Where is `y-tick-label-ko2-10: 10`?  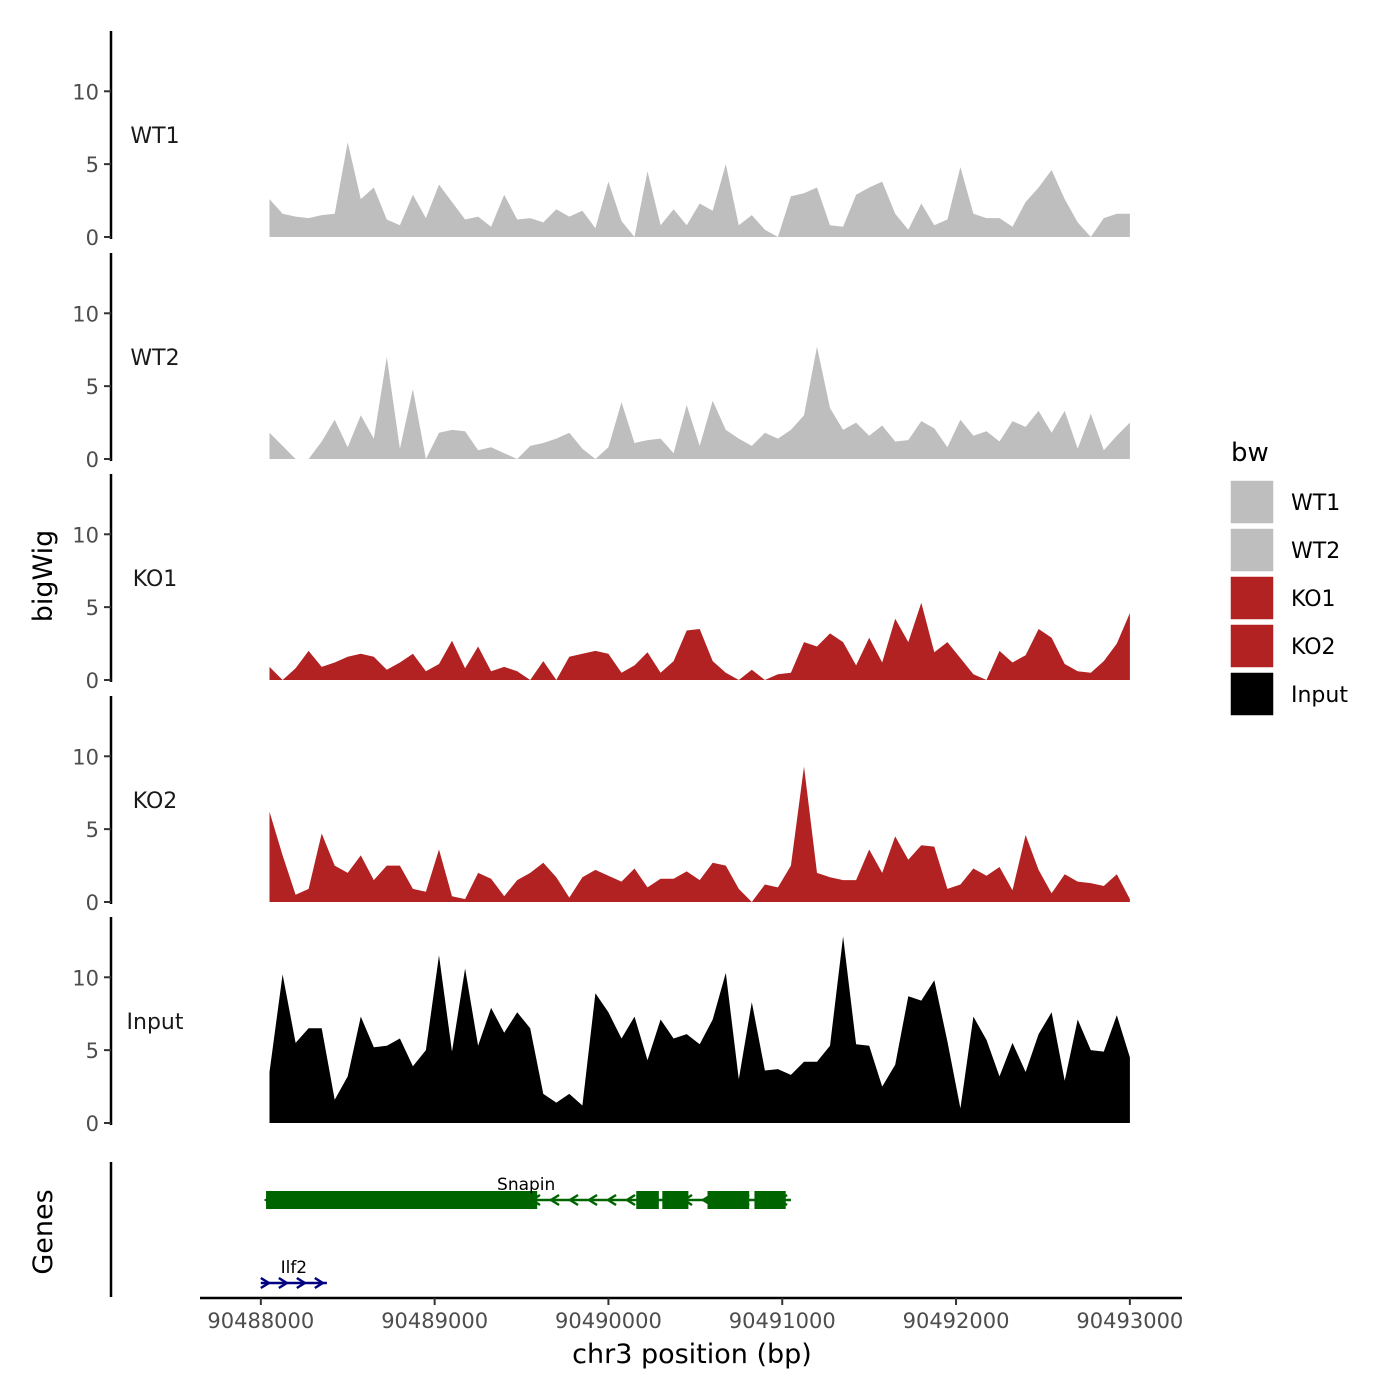
y-tick-label-ko2-10: 10 is located at coordinates (85, 757).